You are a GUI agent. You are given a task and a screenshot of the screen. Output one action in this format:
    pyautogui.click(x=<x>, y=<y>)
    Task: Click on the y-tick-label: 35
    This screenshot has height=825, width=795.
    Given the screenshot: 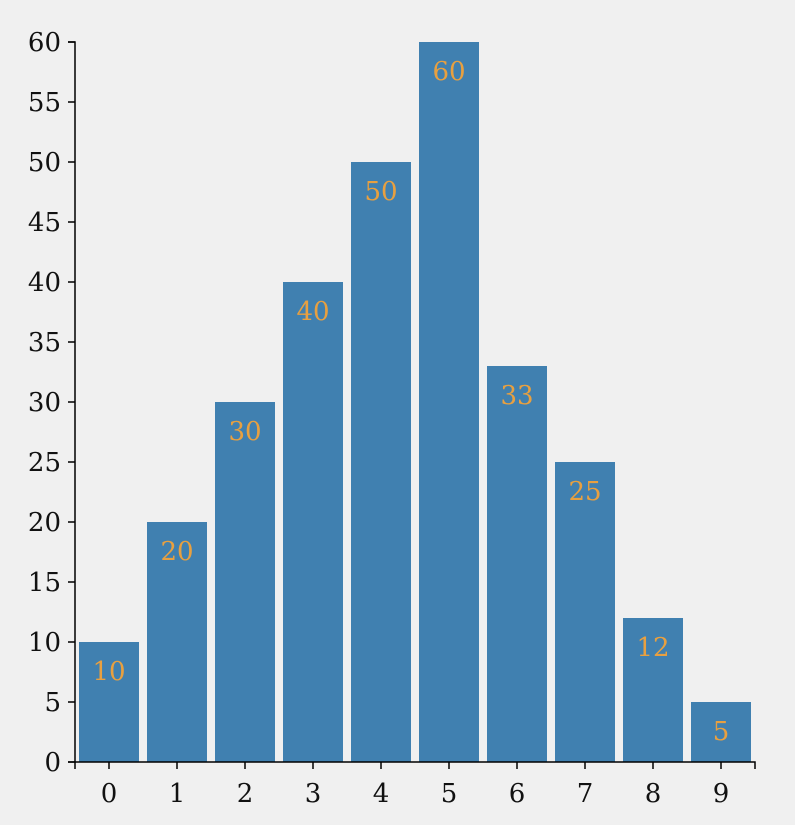 What is the action you would take?
    pyautogui.click(x=44, y=343)
    